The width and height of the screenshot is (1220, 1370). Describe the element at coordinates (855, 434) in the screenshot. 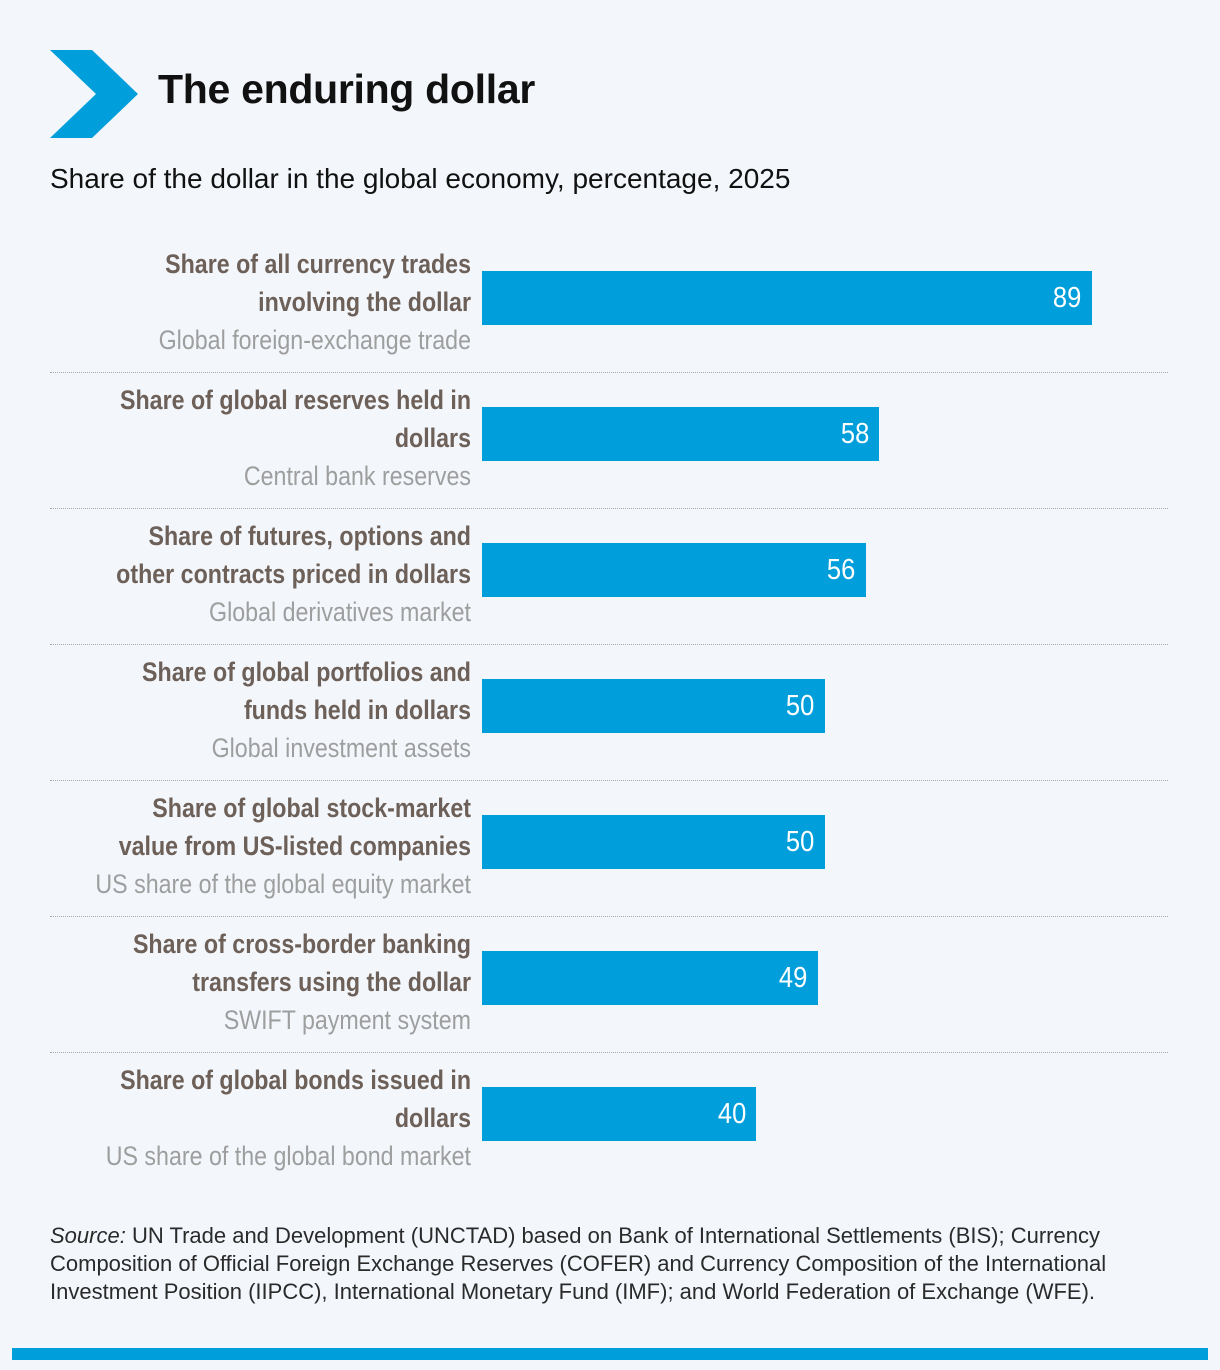

I see `bar-value-label: 58` at that location.